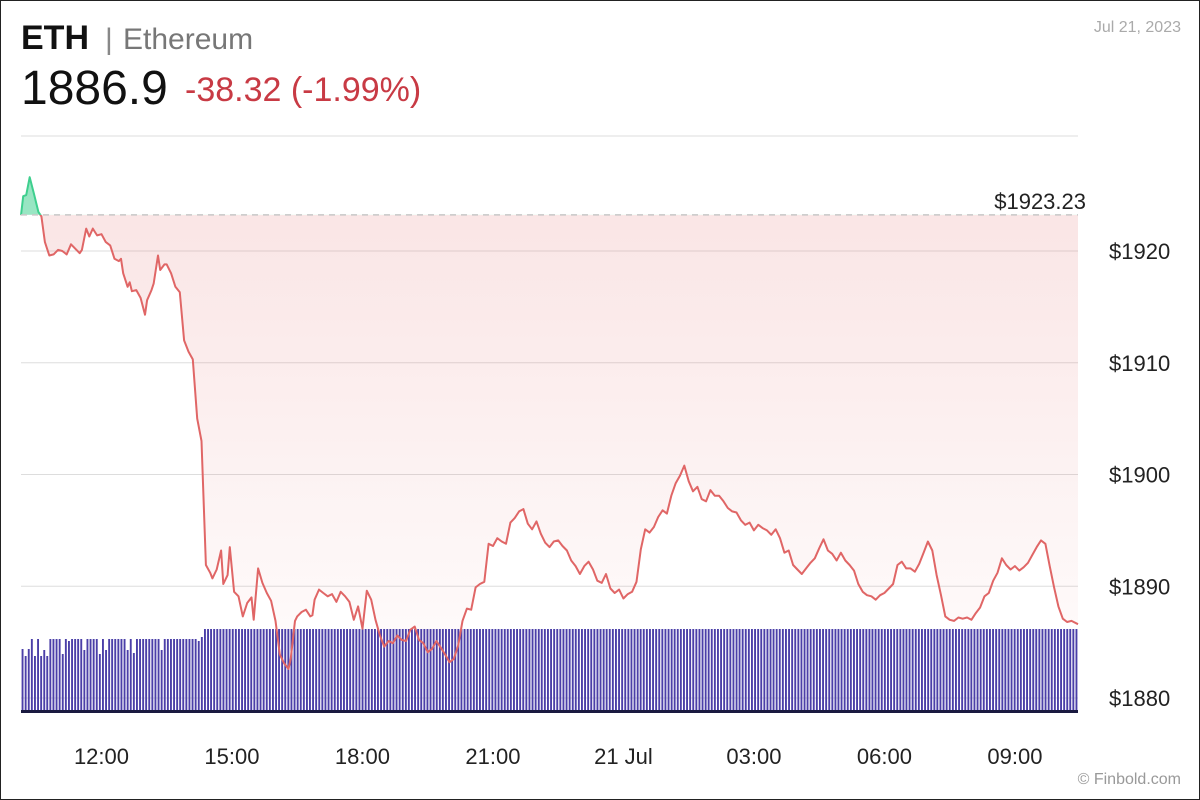 Image resolution: width=1200 pixels, height=800 pixels. I want to click on x-tick-label: 12:00, so click(101, 756).